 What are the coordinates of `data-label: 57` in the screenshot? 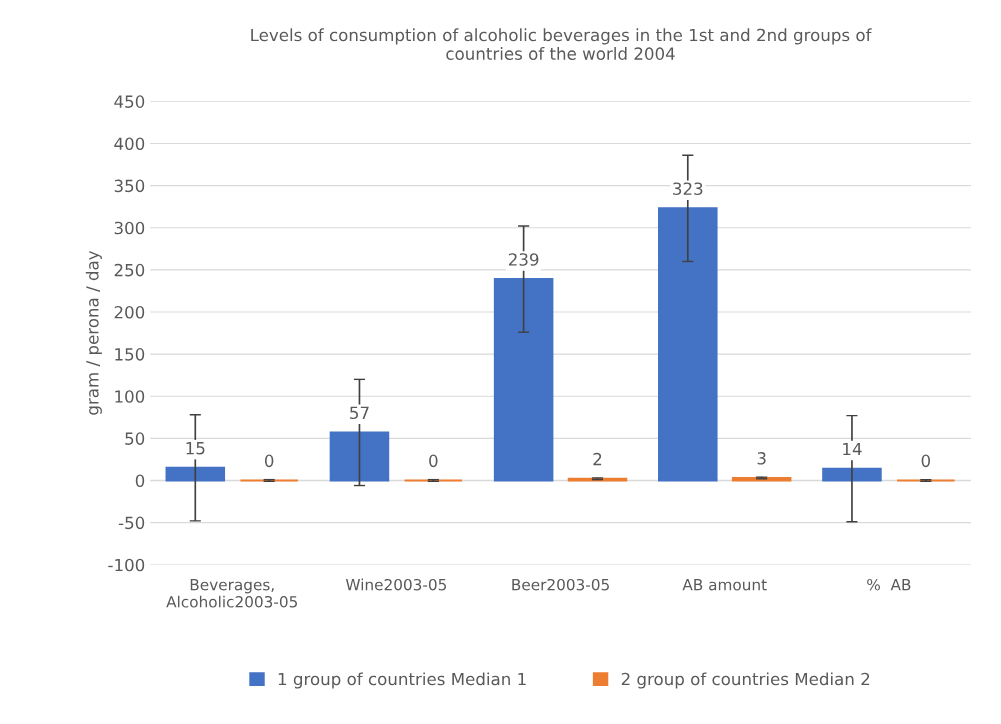 It's located at (359, 413).